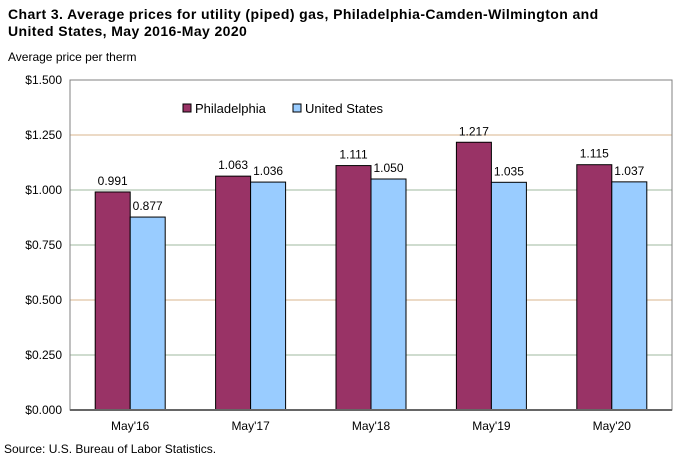  I want to click on data-label: 1.037, so click(629, 171).